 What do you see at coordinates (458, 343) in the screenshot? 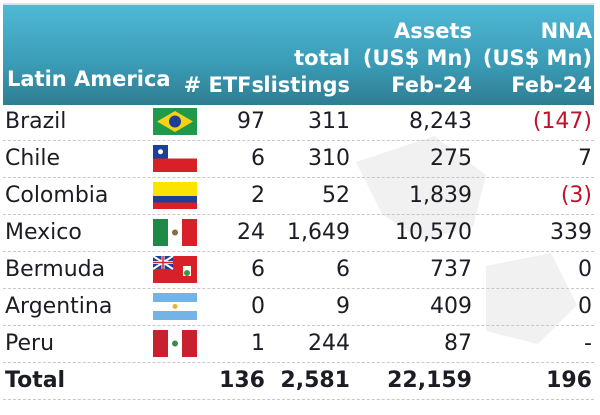
I see `assets-value: 87` at bounding box center [458, 343].